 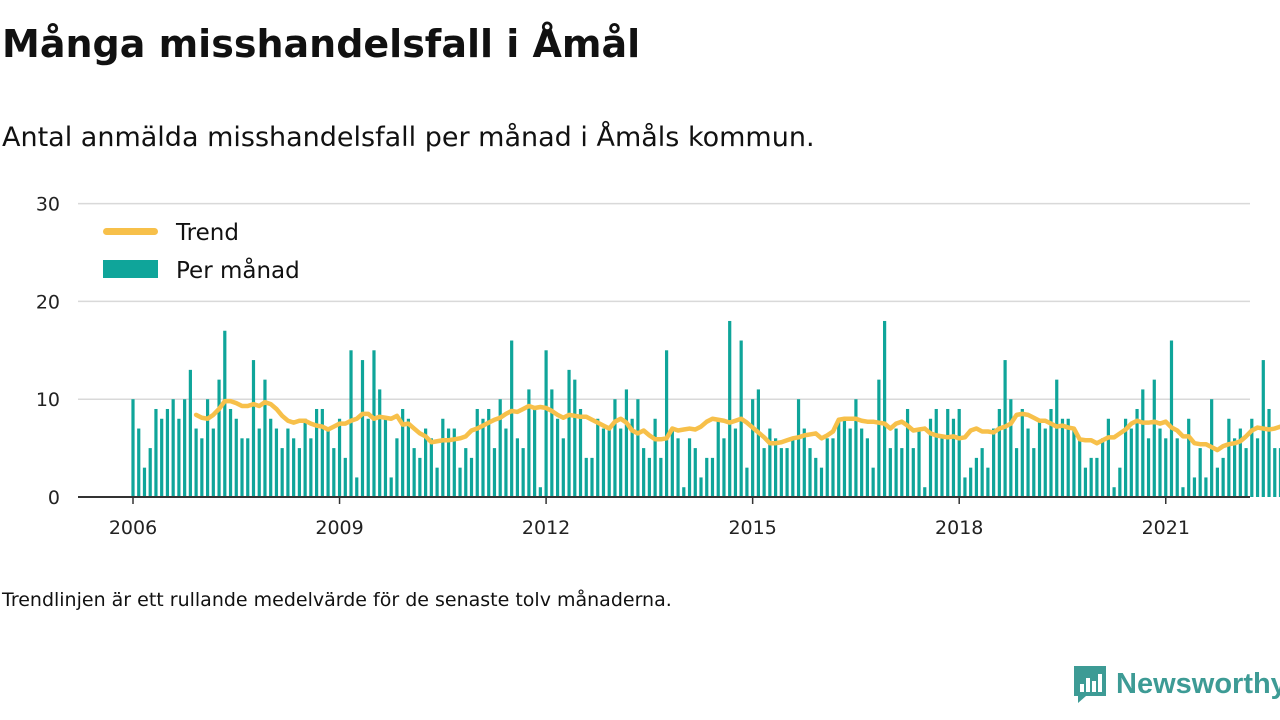 I want to click on newsworthy-logo-icon, so click(x=1090, y=684).